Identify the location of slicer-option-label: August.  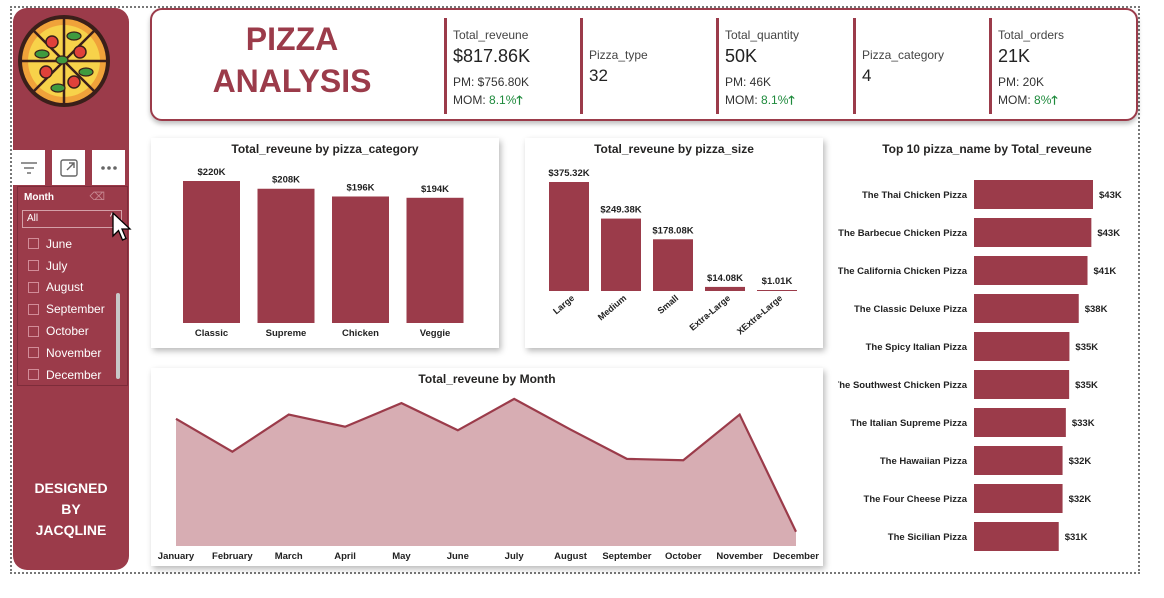
(65, 287).